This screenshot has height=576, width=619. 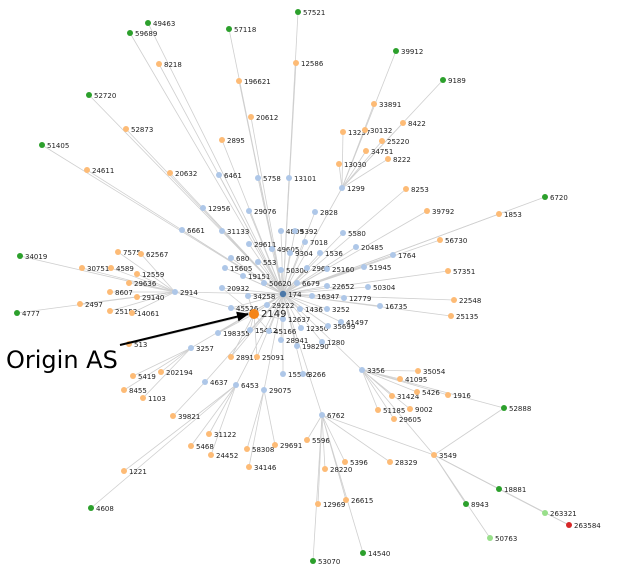 I want to click on node-as-39792: 39792, so click(x=439, y=212).